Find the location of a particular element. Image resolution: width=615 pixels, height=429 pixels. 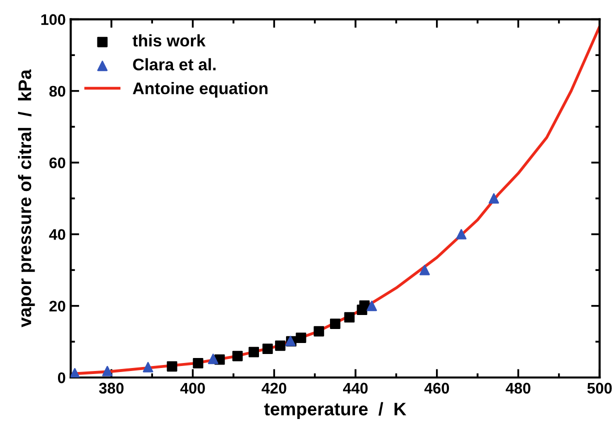

y-tick-label: 80 is located at coordinates (57, 91).